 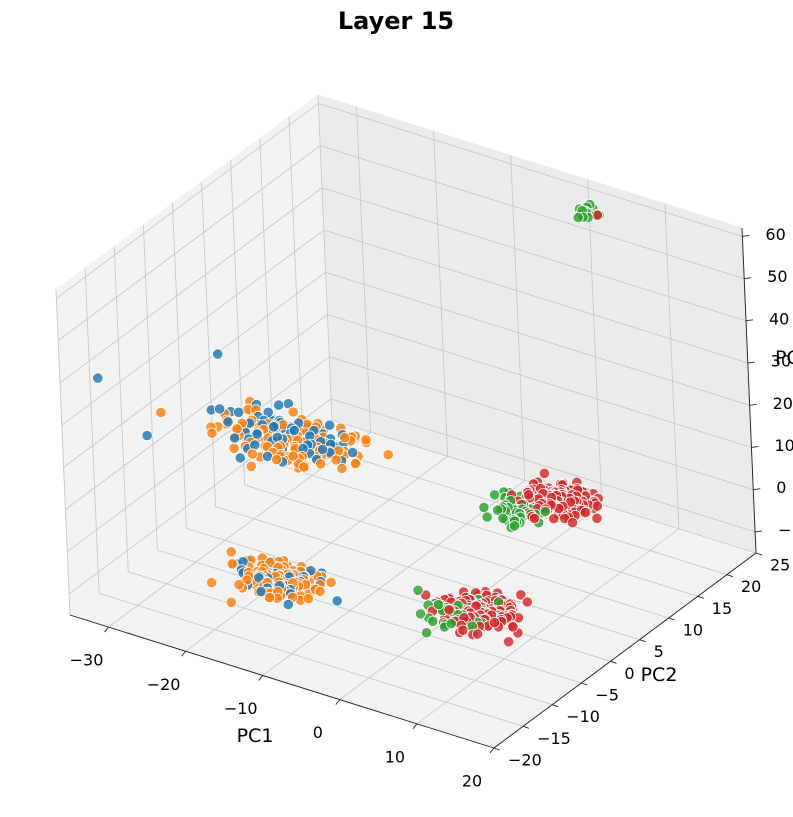 What do you see at coordinates (693, 630) in the screenshot?
I see `y-tick-label: 10` at bounding box center [693, 630].